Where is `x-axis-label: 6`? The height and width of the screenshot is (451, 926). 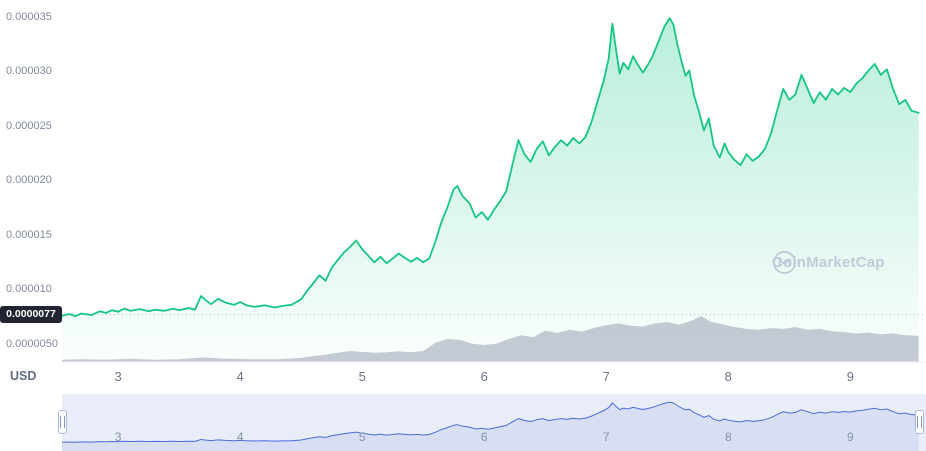
x-axis-label: 6 is located at coordinates (484, 376).